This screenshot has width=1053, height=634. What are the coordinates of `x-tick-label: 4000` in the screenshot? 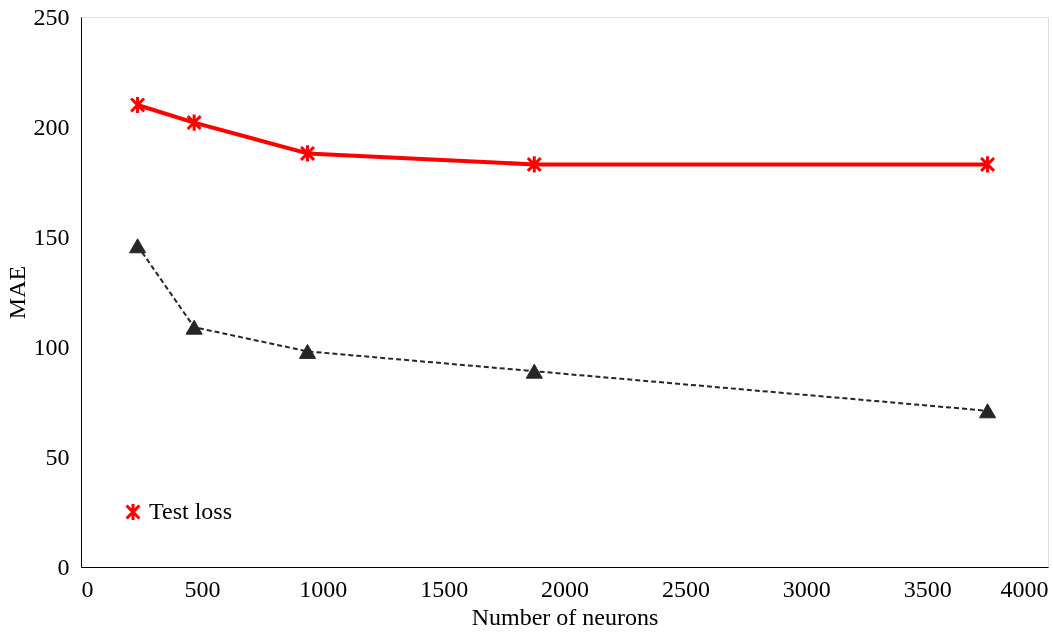 It's located at (1024, 588).